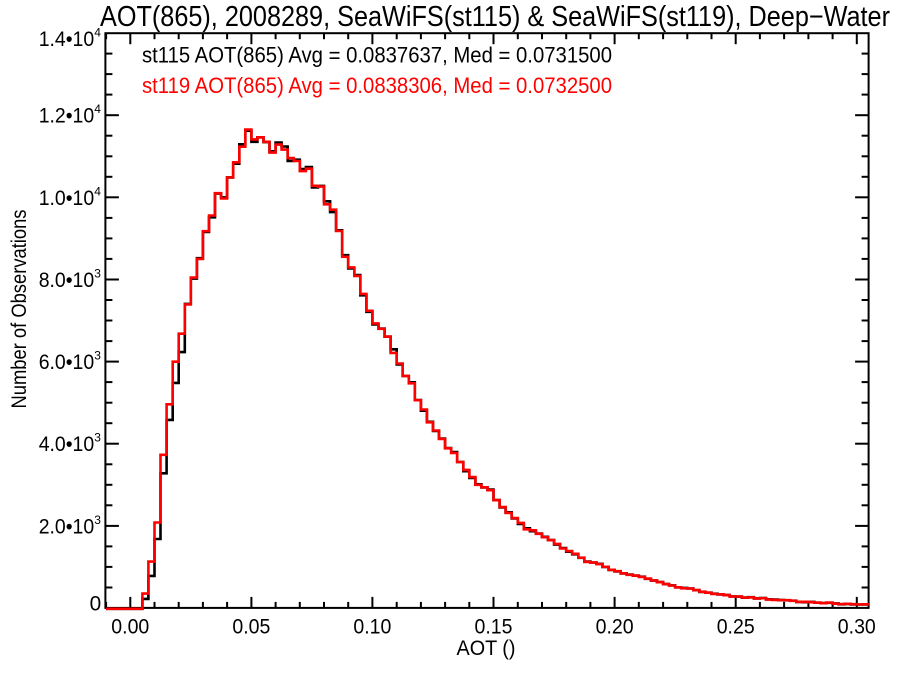 The height and width of the screenshot is (675, 900). What do you see at coordinates (70, 280) in the screenshot?
I see `svg-text: 8.0•103` at bounding box center [70, 280].